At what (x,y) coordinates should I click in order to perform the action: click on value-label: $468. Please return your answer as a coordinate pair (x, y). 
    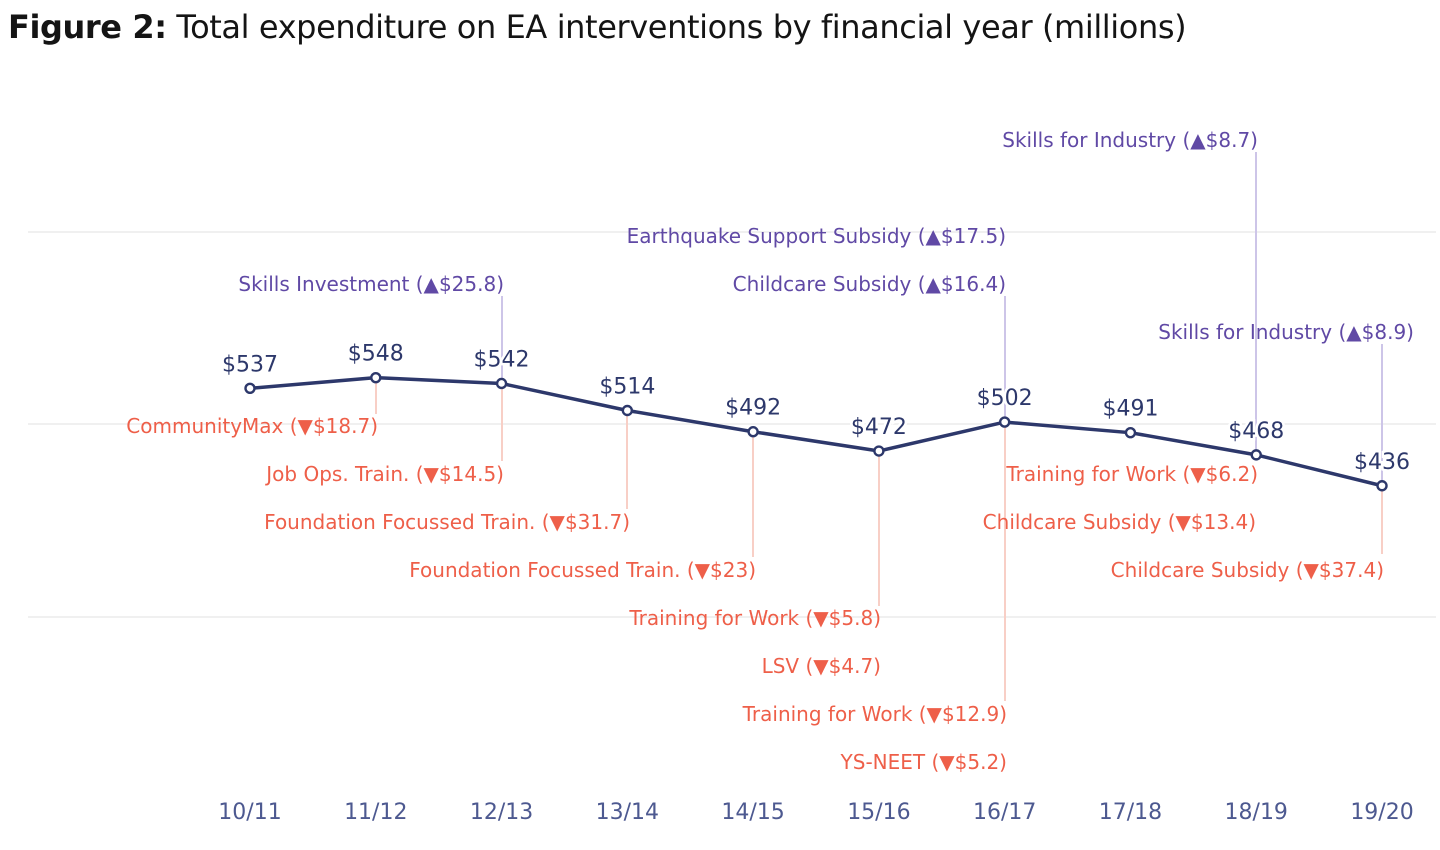
    Looking at the image, I should click on (1256, 431).